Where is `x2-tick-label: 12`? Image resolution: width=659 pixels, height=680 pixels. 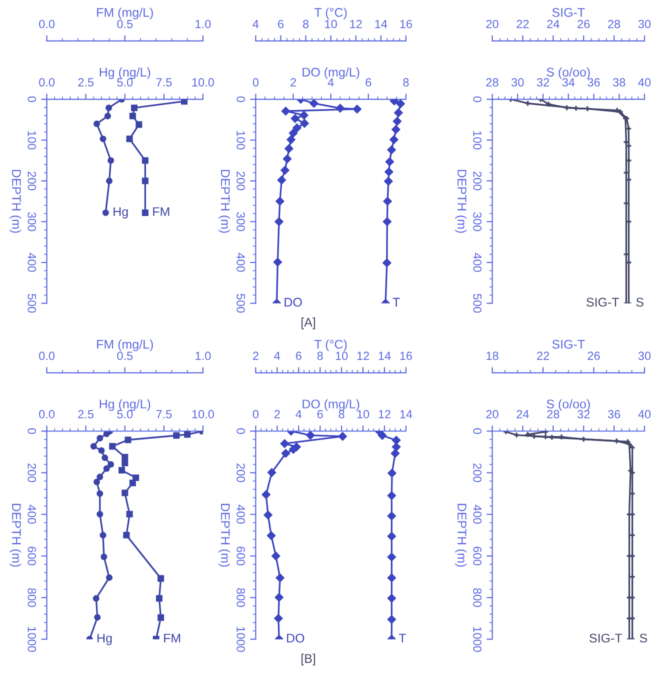
x2-tick-label: 12 is located at coordinates (356, 24).